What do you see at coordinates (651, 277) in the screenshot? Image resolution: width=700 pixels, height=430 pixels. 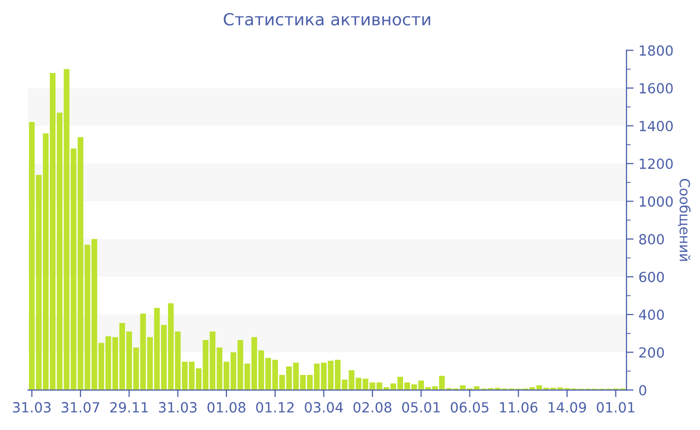 I see `y-tick-label: 600` at bounding box center [651, 277].